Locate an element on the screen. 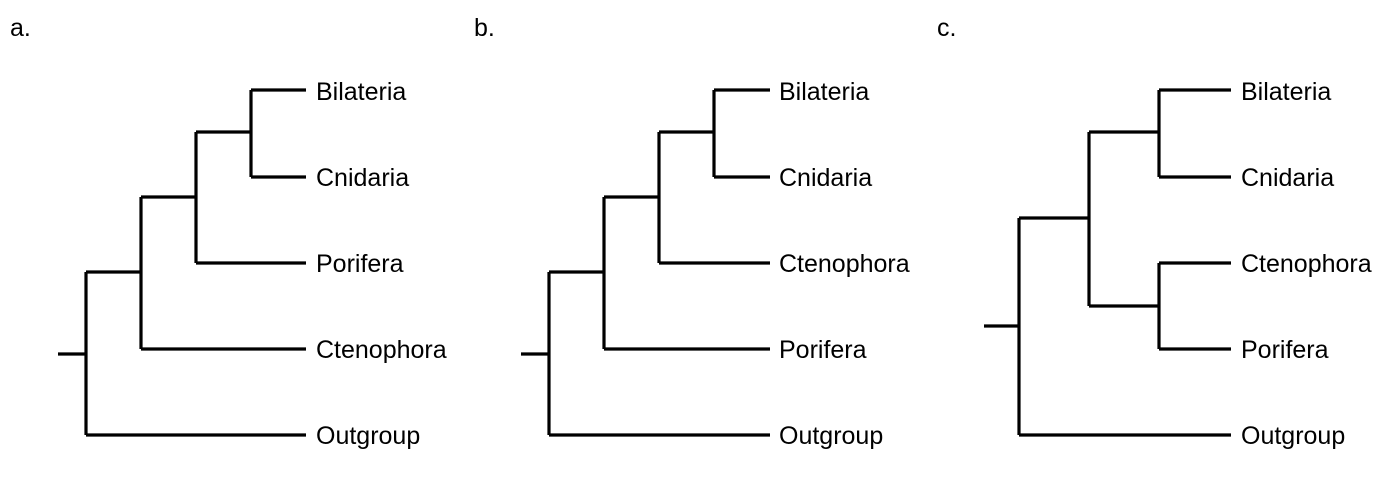 The width and height of the screenshot is (1400, 500). panel-a-tree is located at coordinates (182, 262).